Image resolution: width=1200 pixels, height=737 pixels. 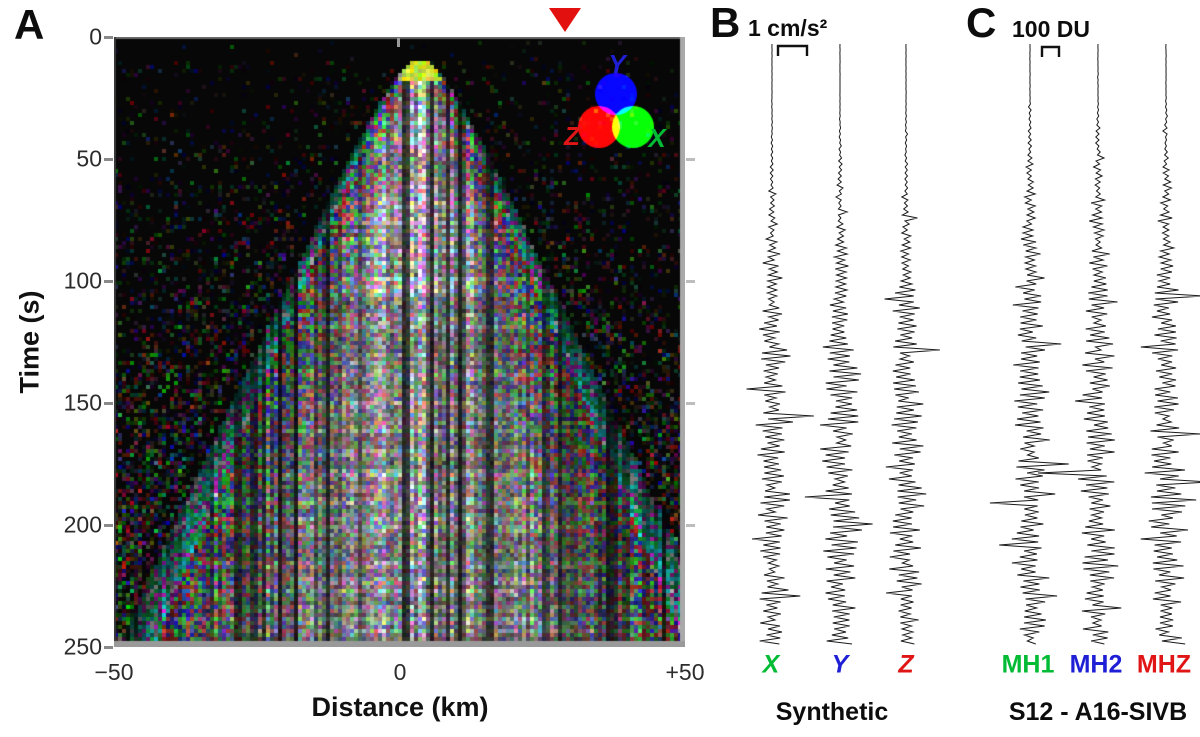 I want to click on trace-mh2-label: MH2, so click(x=1096, y=664).